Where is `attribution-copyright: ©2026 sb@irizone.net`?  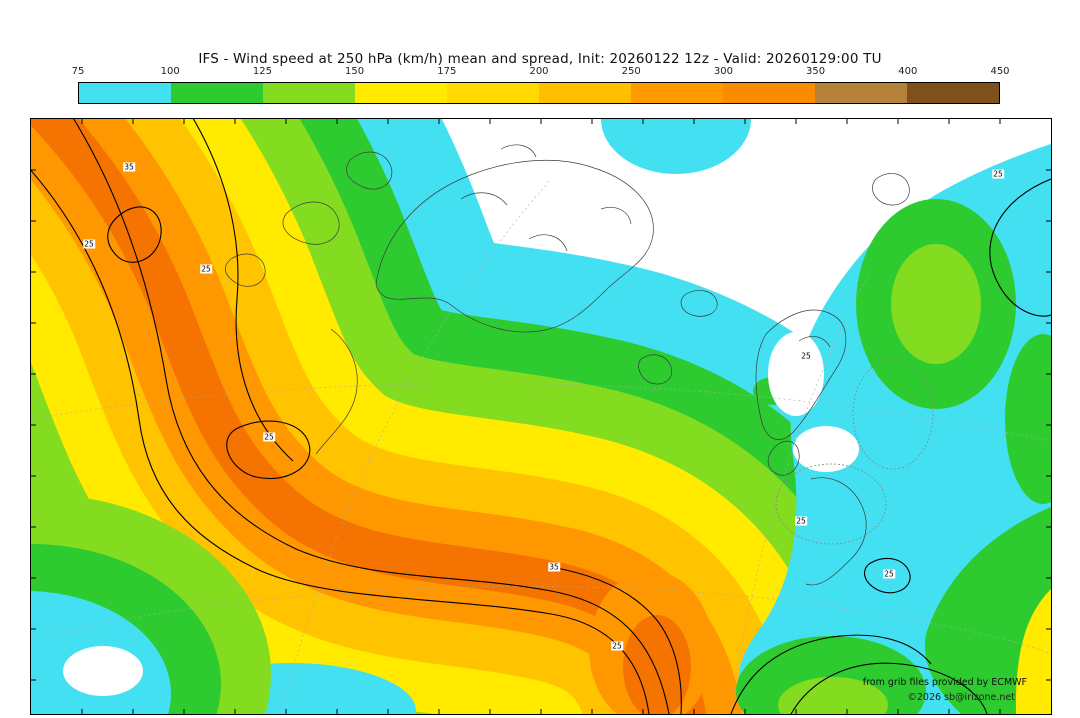
attribution-copyright: ©2026 sb@irizone.net is located at coordinates (961, 697).